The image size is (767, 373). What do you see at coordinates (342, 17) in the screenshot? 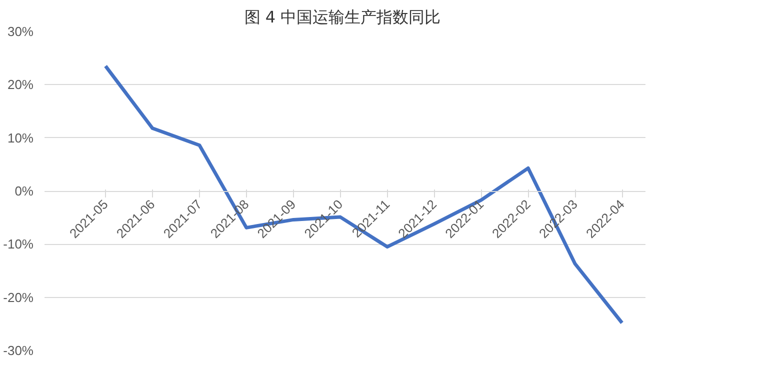
I see `chart-title: 图 4 中国运输生产指数同比` at bounding box center [342, 17].